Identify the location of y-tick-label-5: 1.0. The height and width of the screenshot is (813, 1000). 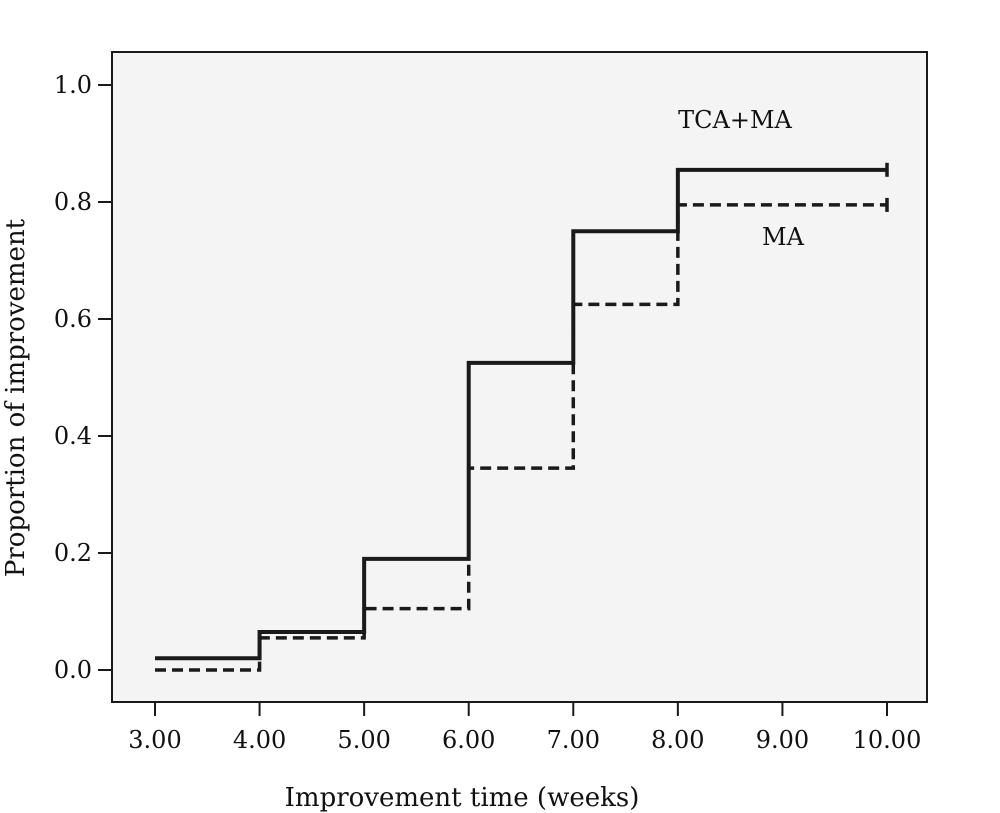
(73, 85).